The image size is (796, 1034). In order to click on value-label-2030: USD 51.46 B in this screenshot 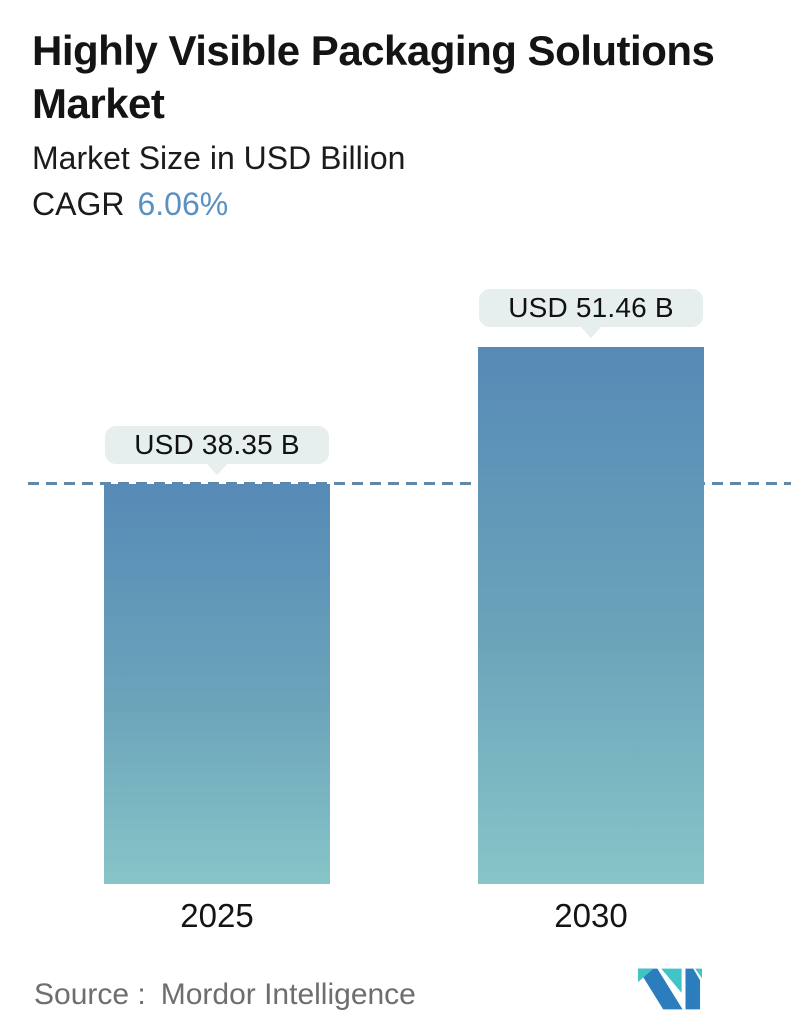, I will do `click(591, 308)`.